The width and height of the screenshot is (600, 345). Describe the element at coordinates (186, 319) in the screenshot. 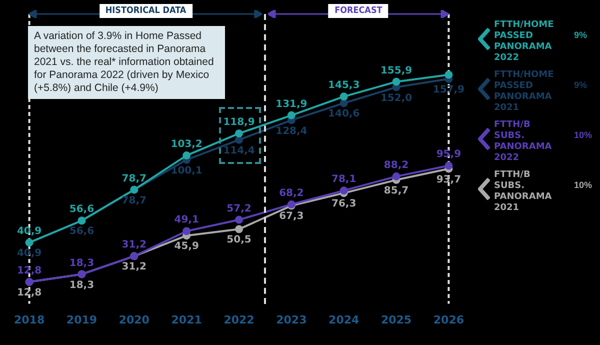

I see `x-tick-label: 2021` at that location.